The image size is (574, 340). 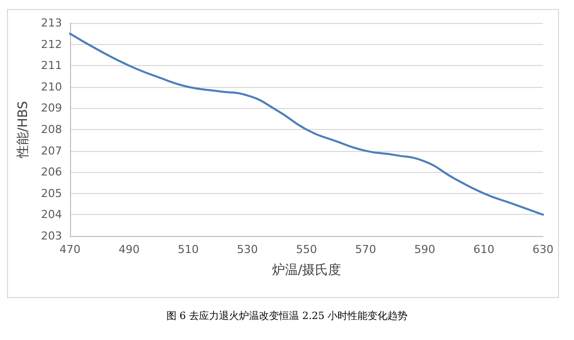 What do you see at coordinates (483, 249) in the screenshot?
I see `x-tick-label: 610` at bounding box center [483, 249].